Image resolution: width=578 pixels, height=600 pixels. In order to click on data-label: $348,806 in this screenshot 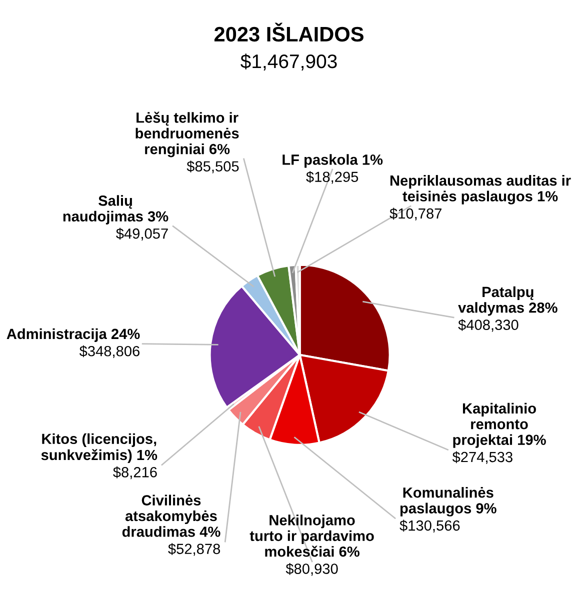, I will do `click(109, 351)`.